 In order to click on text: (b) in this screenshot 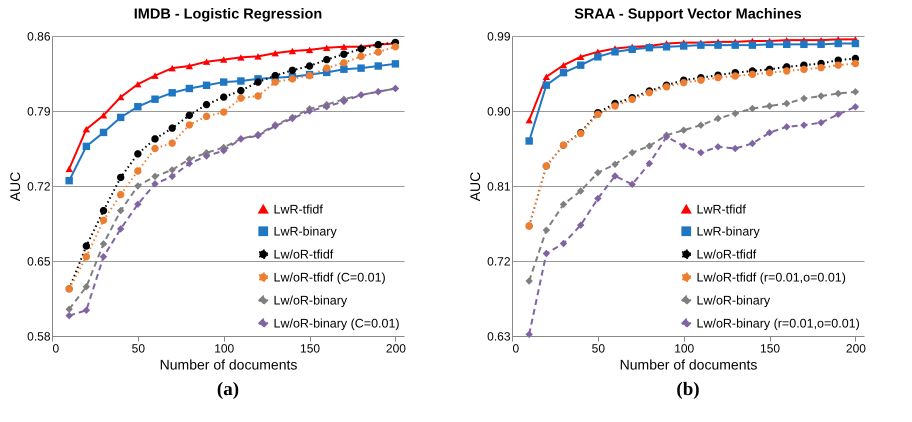, I will do `click(688, 389)`.